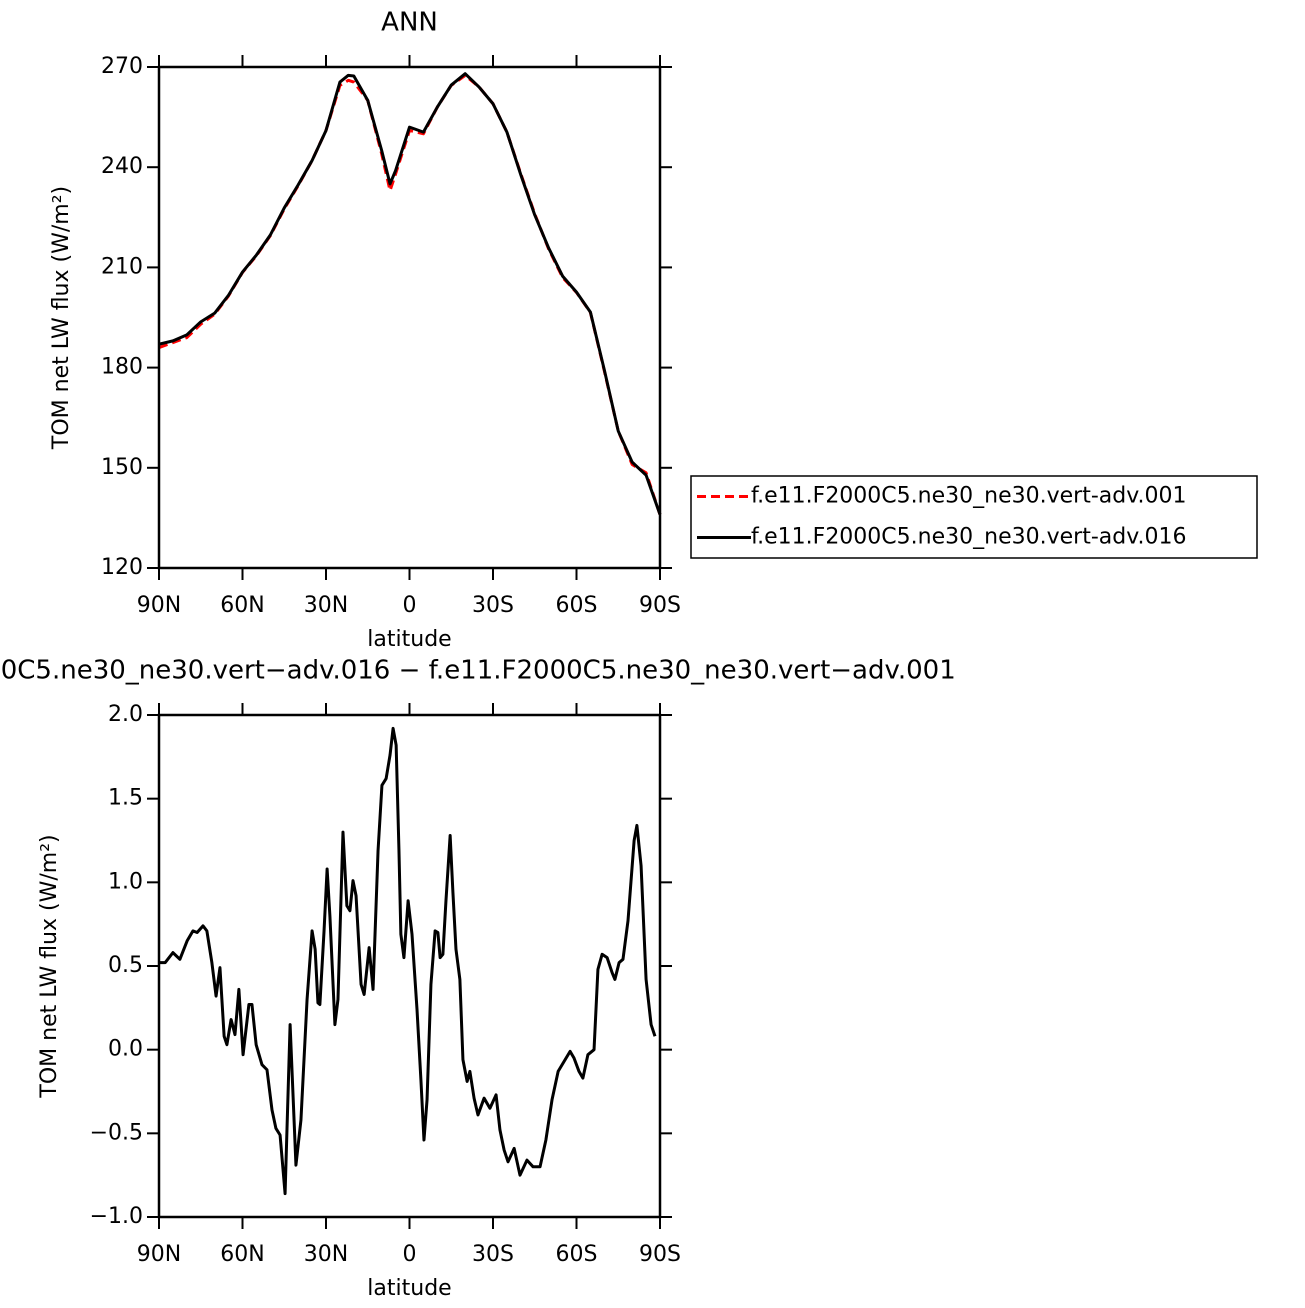  Describe the element at coordinates (125, 714) in the screenshot. I see `y-tick-label: 2.0` at that location.